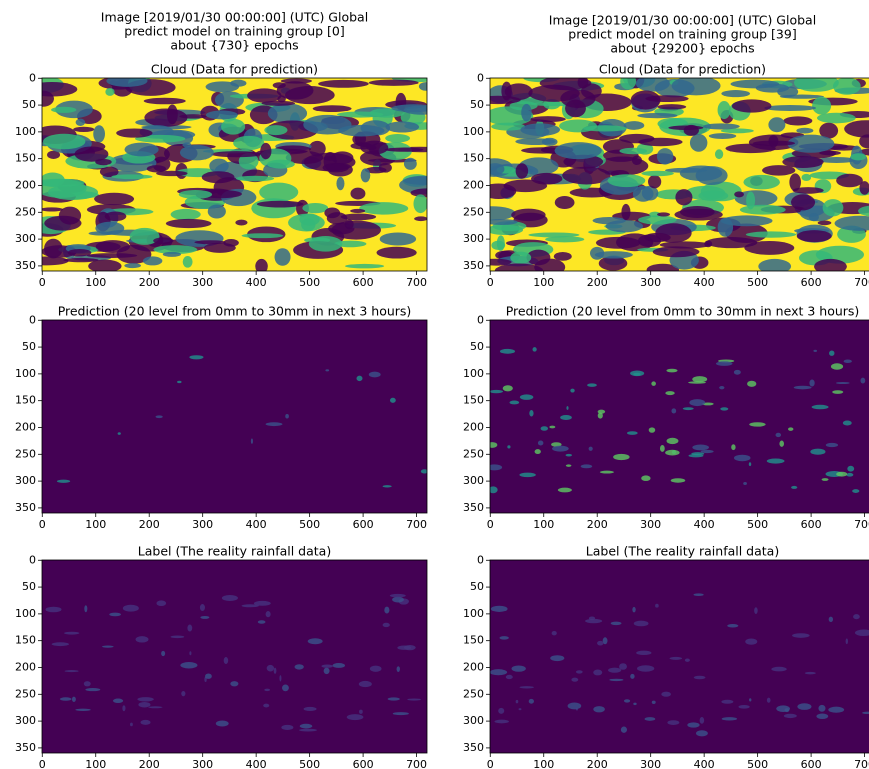 The image size is (869, 769). I want to click on x-tick-label: 200, so click(597, 282).